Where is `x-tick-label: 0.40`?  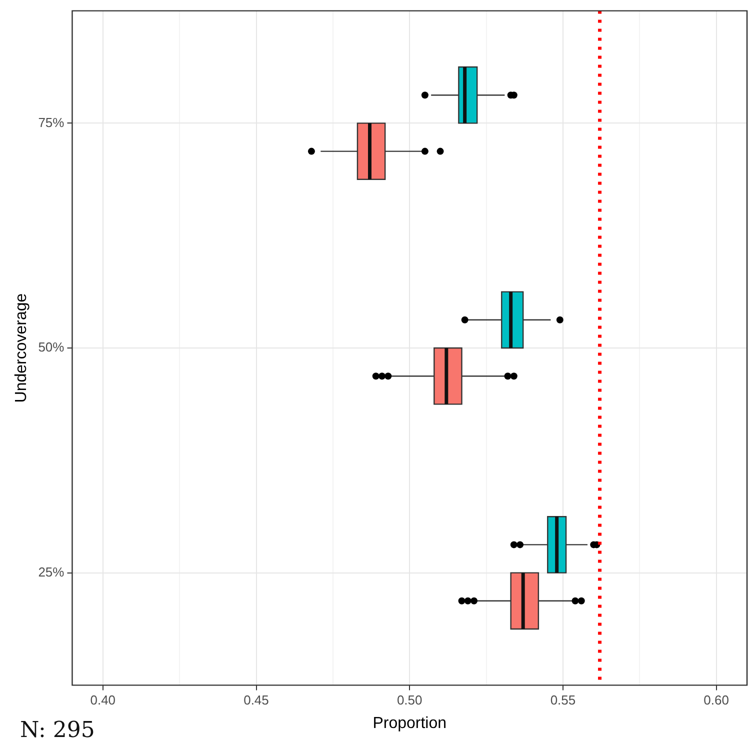
x-tick-label: 0.40 is located at coordinates (103, 700).